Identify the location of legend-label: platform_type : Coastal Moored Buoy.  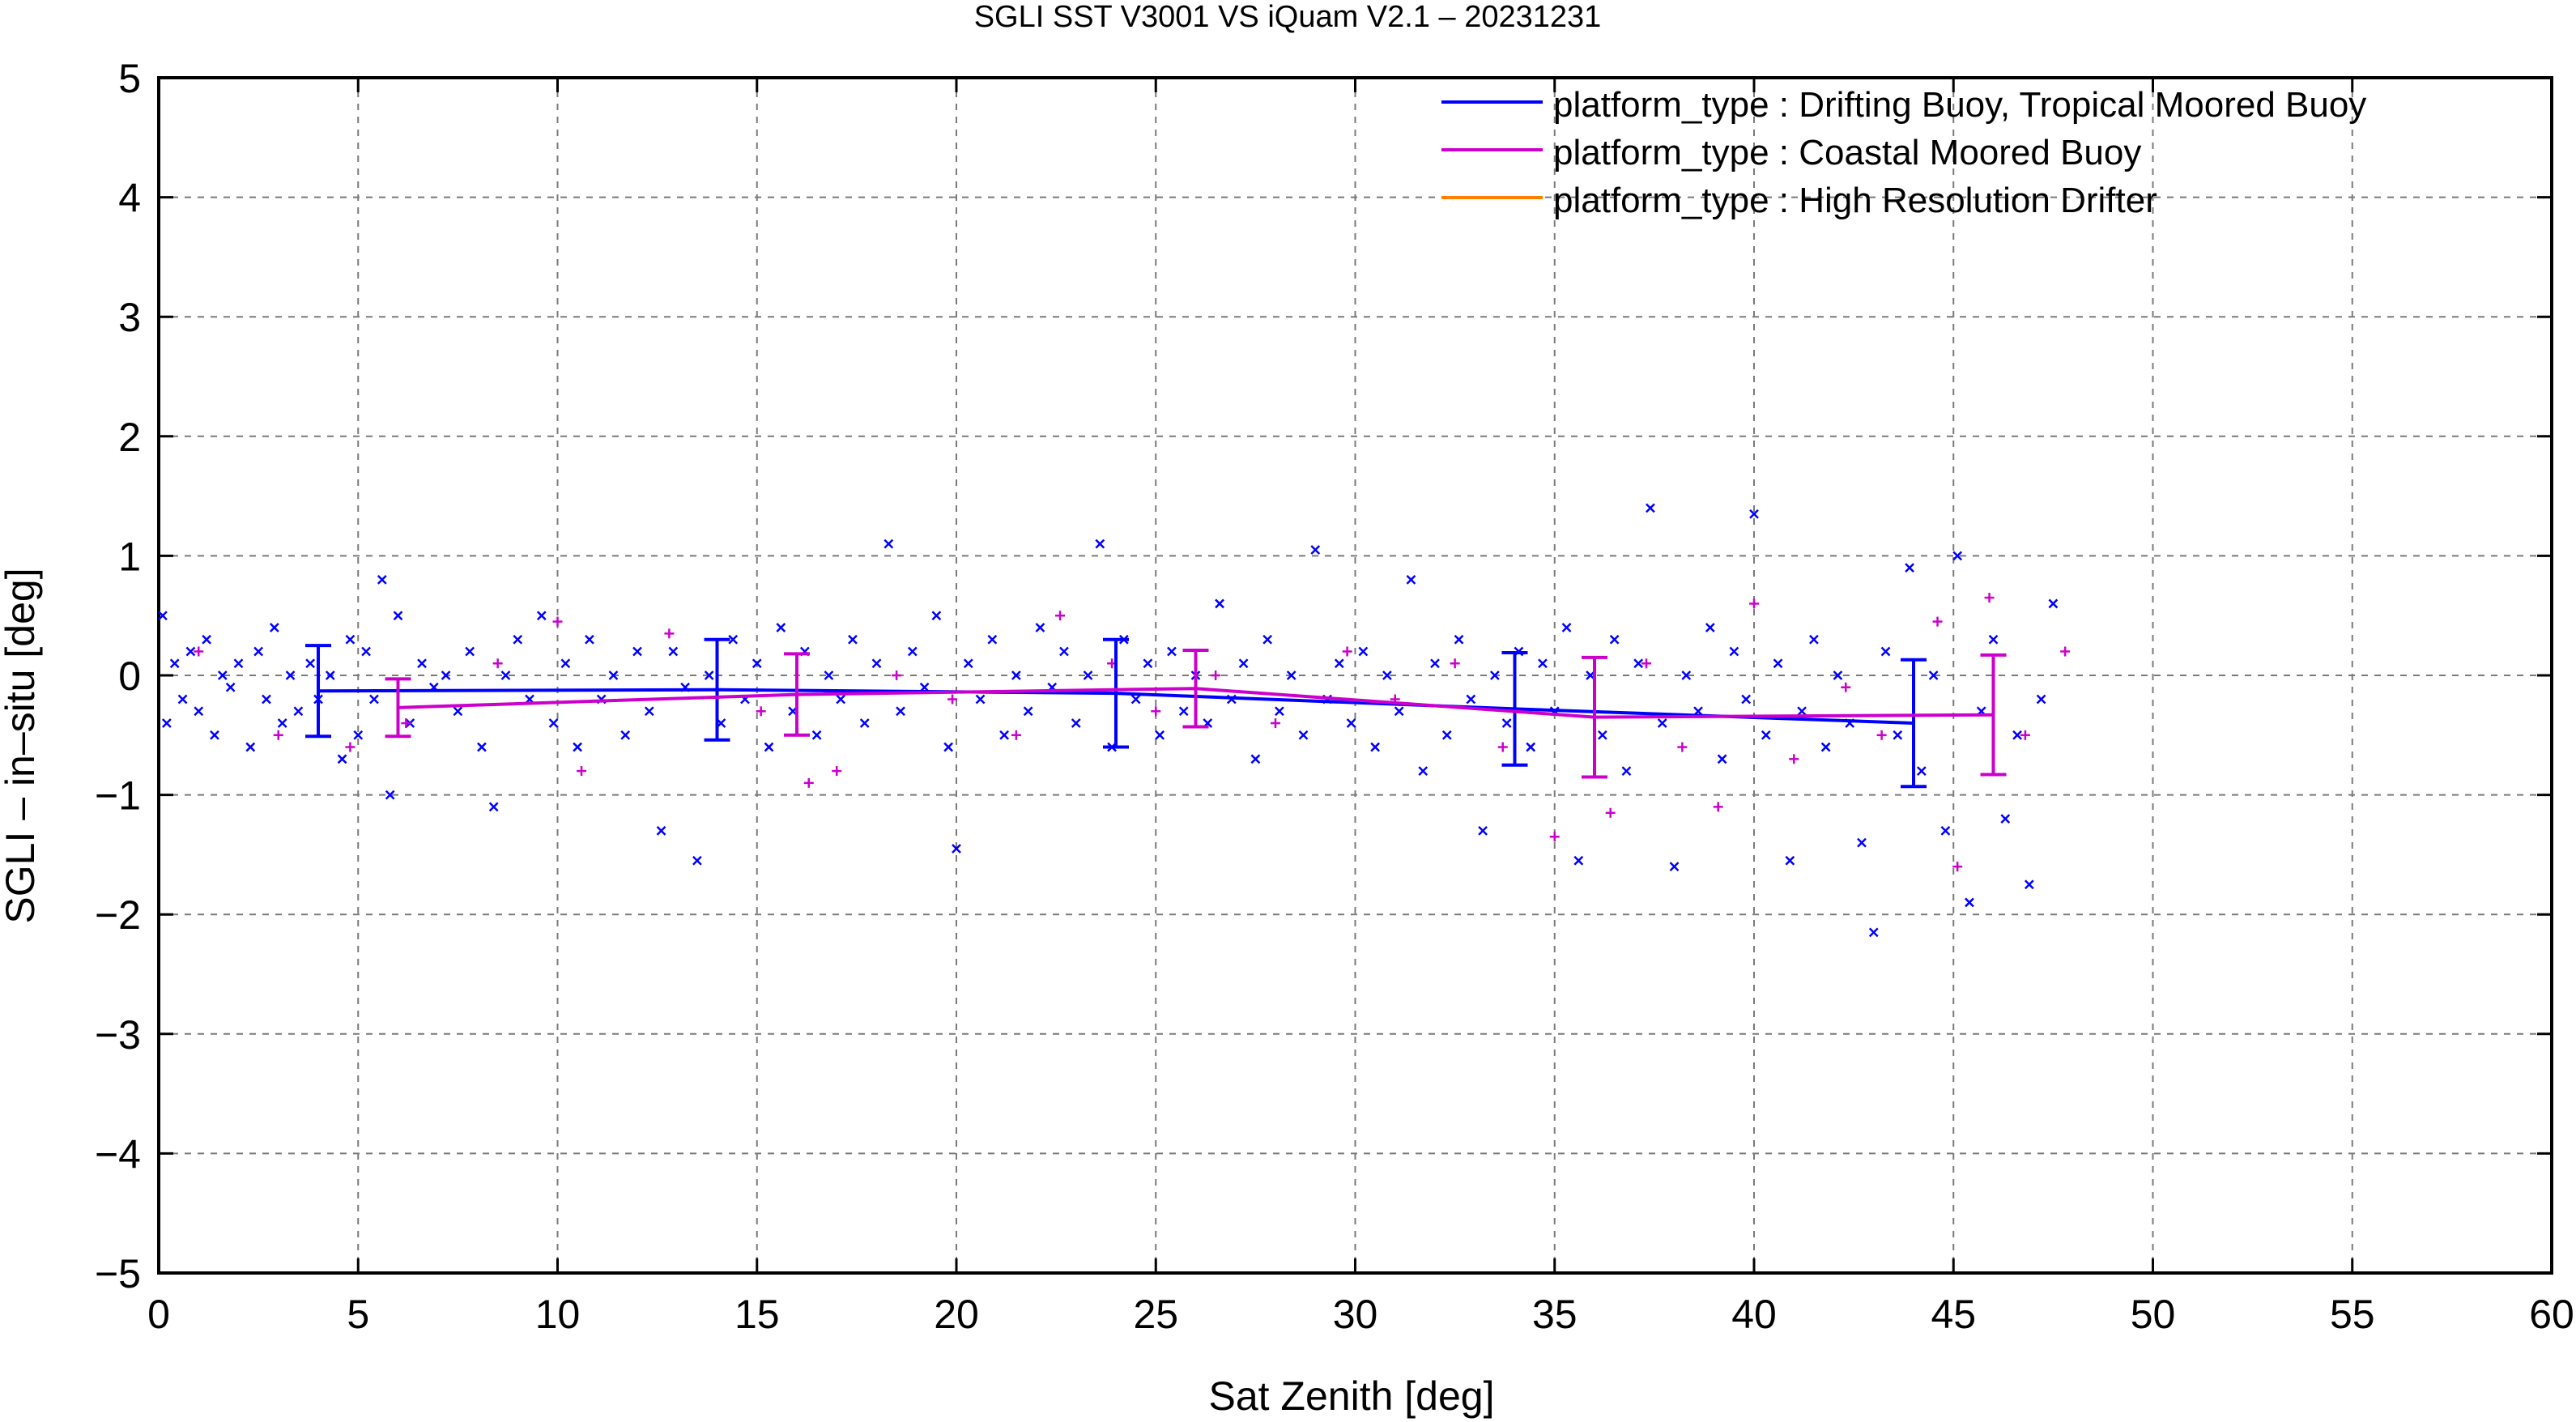
(1847, 152).